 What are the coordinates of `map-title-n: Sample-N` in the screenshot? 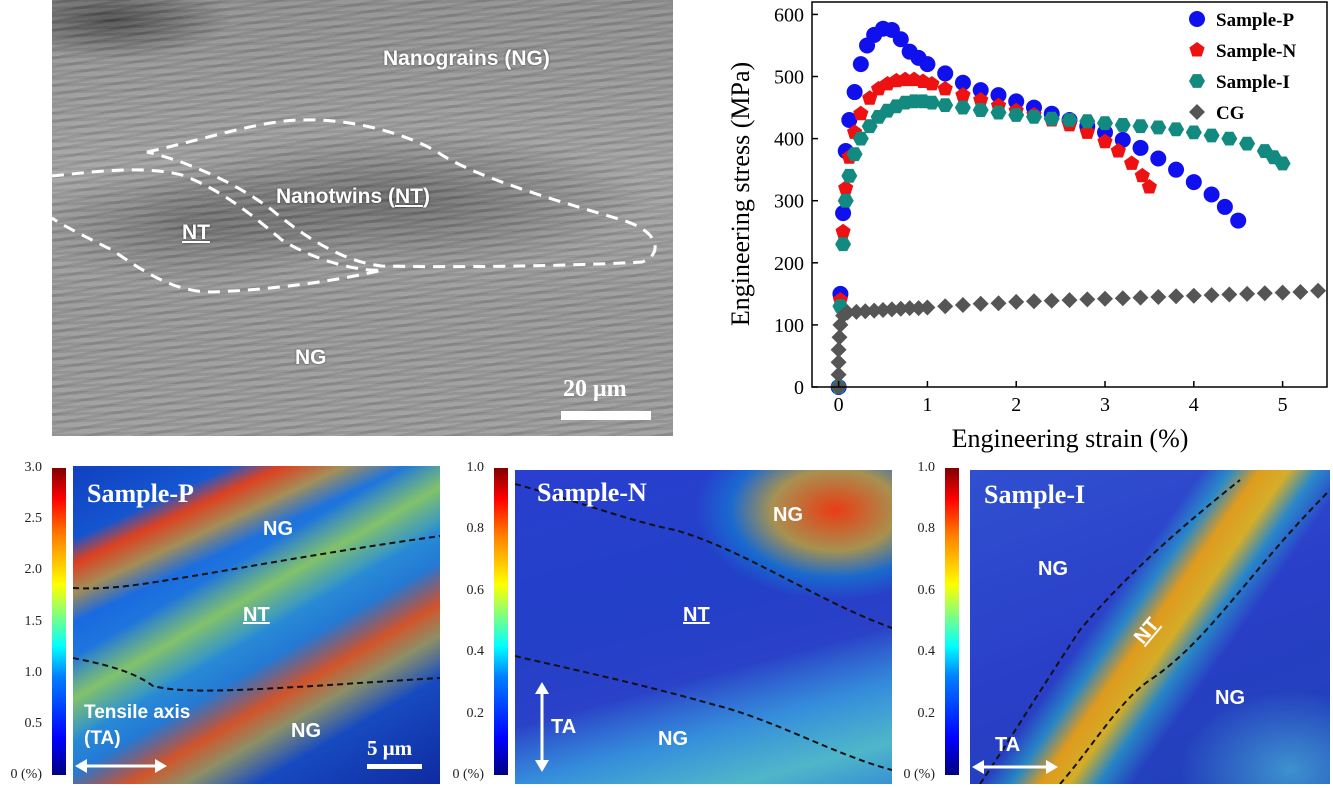 It's located at (592, 492).